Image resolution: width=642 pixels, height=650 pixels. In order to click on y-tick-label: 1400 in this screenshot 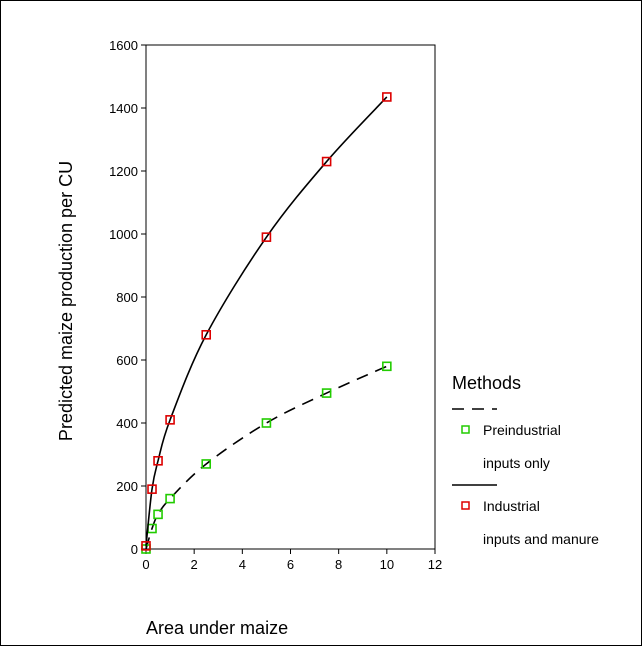, I will do `click(123, 108)`.